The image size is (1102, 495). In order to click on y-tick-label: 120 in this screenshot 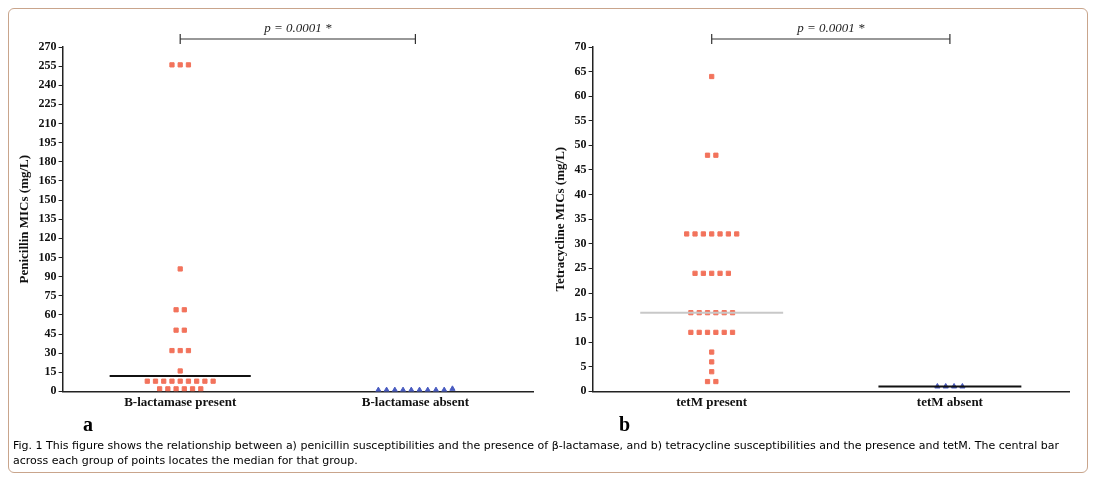, I will do `click(47, 237)`.